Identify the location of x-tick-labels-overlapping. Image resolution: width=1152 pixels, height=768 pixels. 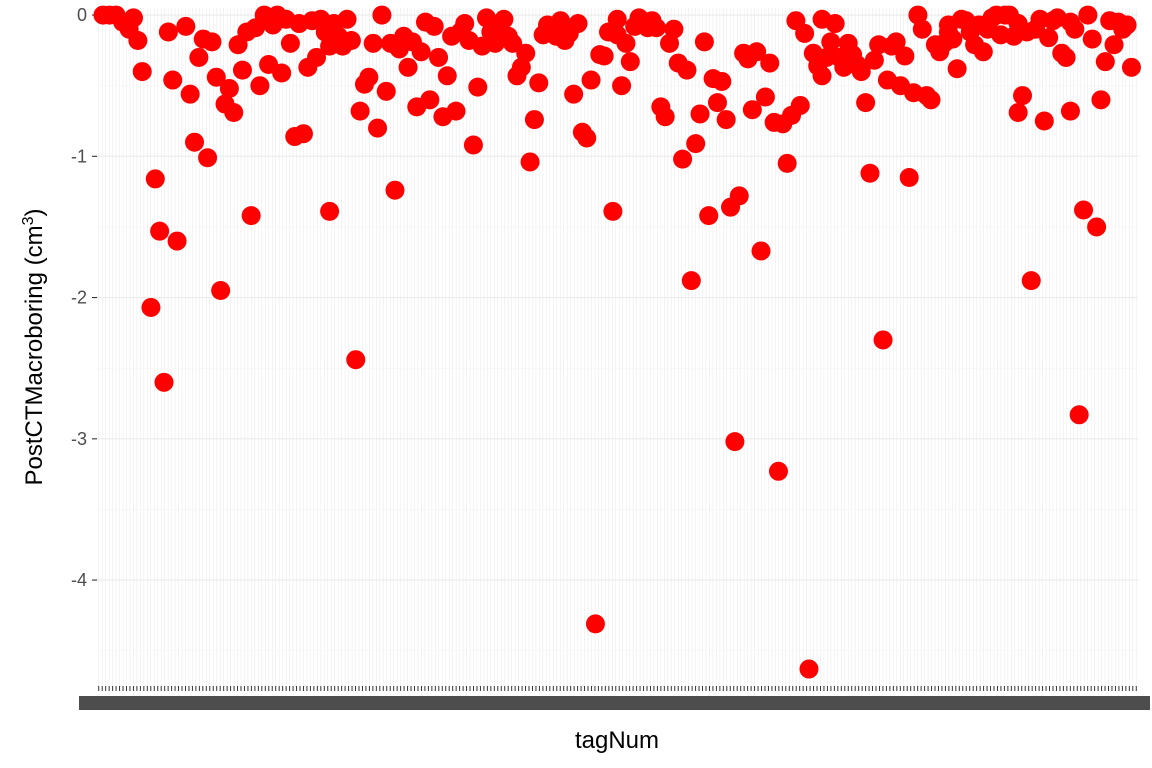
(614, 703).